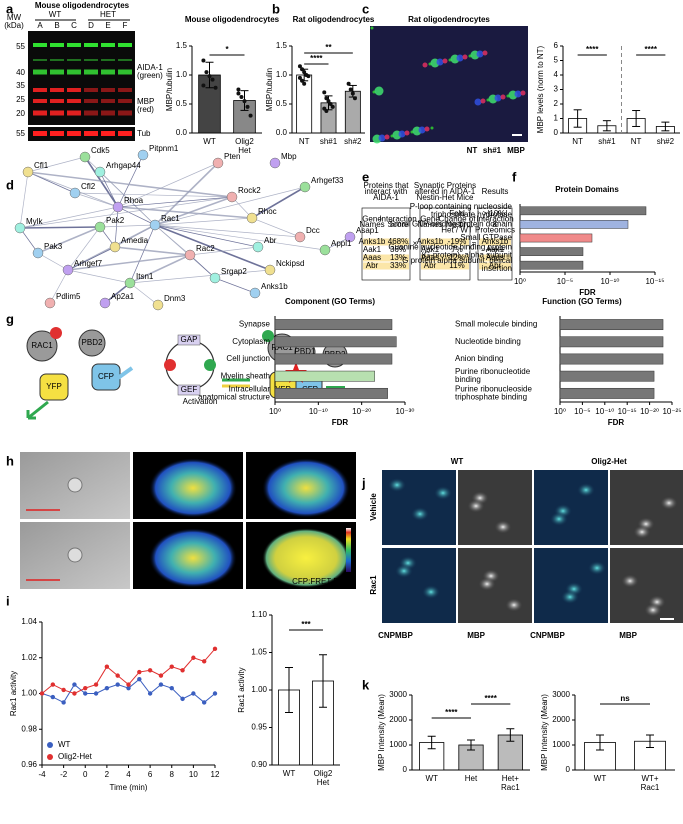 The width and height of the screenshot is (683, 824). I want to click on diagram-label: YFP, so click(54, 386).